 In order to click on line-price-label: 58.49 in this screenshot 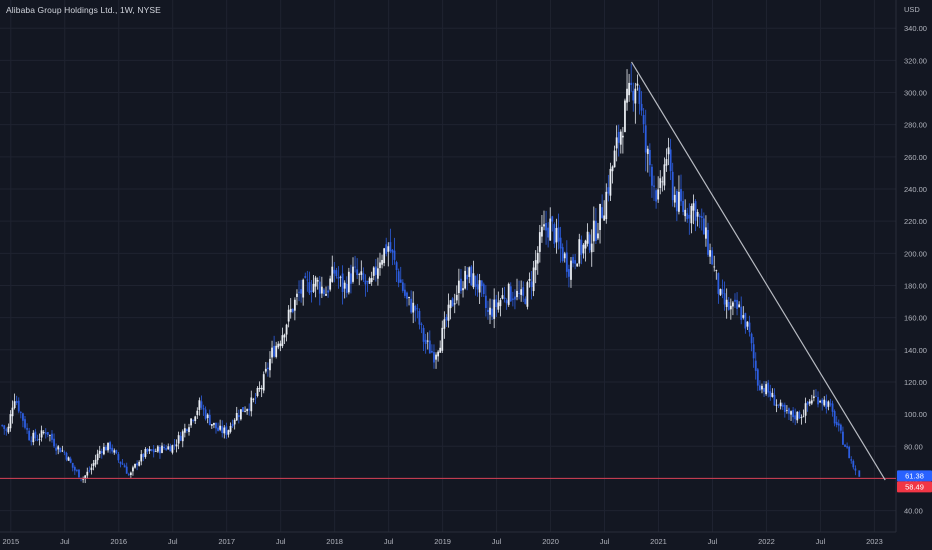, I will do `click(914, 486)`.